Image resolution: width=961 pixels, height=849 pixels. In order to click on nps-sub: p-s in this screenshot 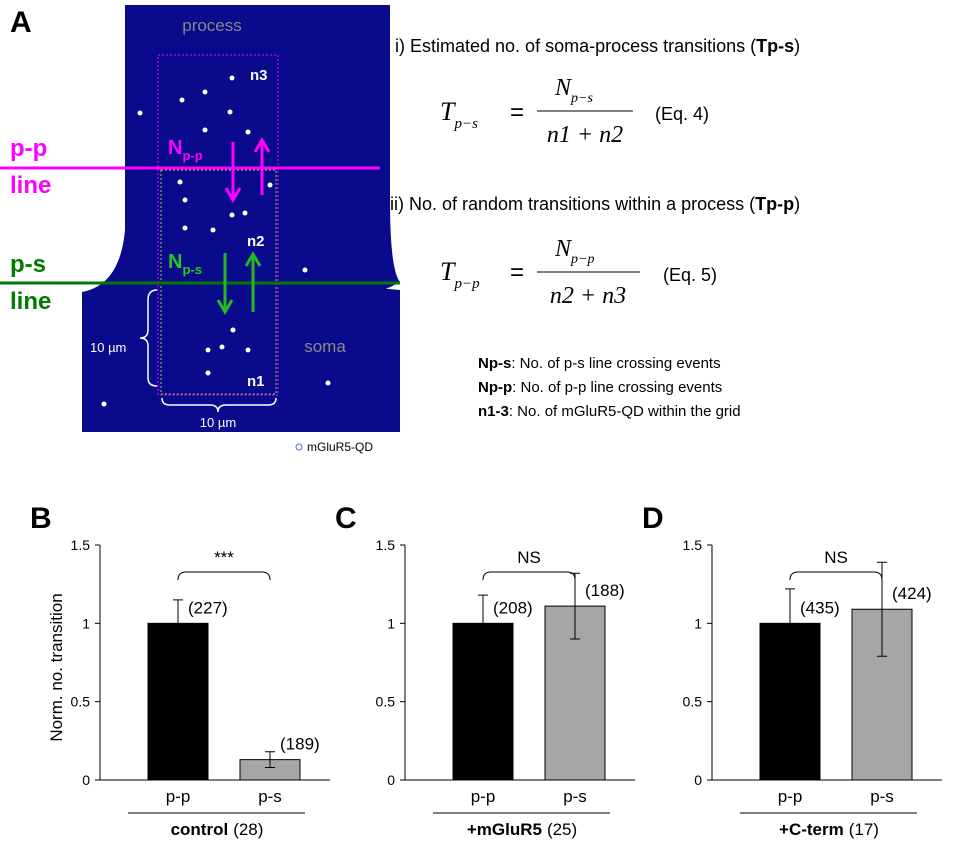, I will do `click(192, 269)`.